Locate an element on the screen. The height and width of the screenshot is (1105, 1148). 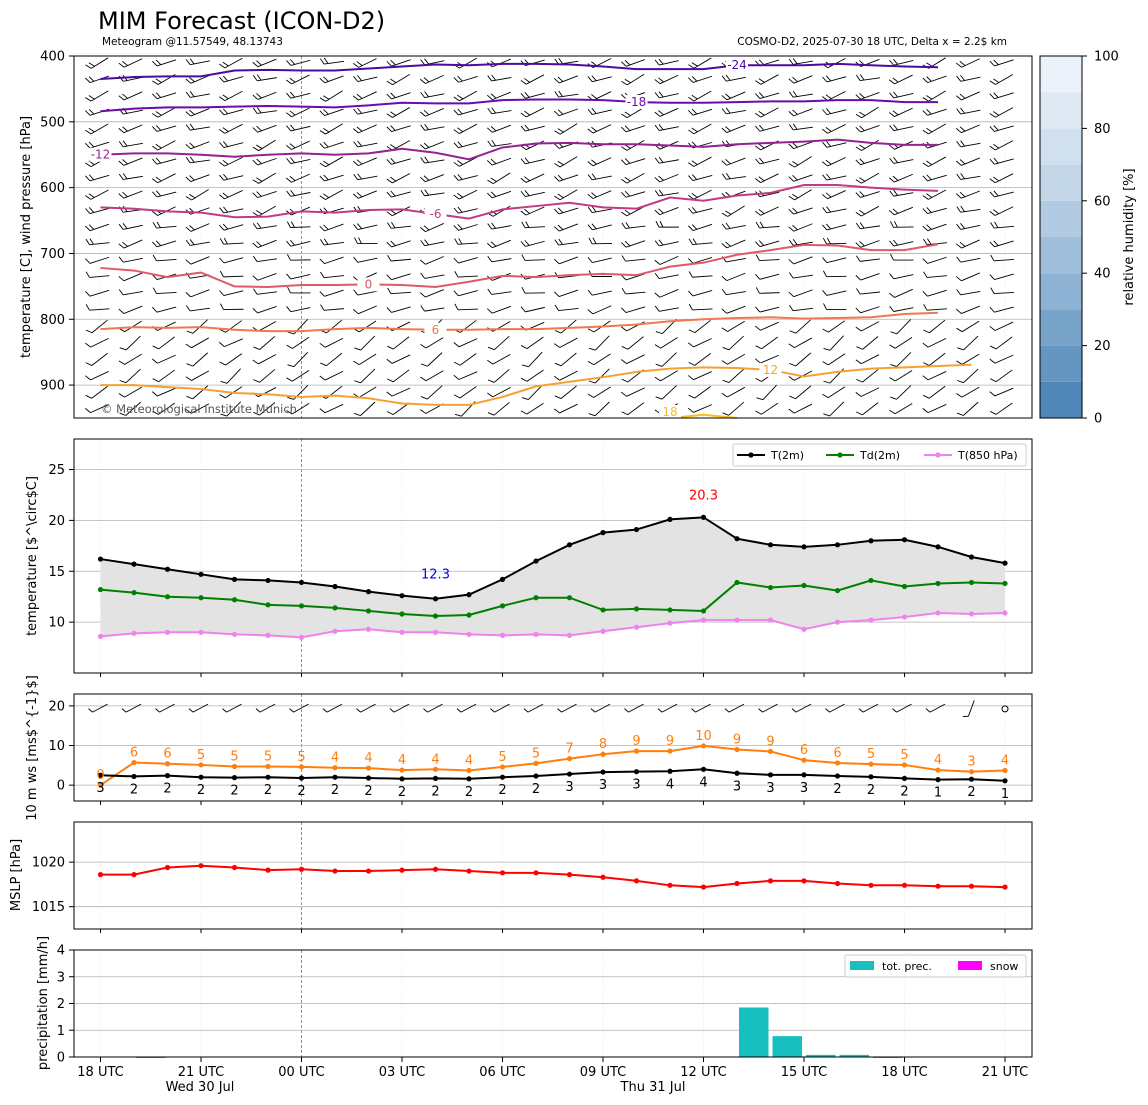
y-tick-label: 1015 is located at coordinates (48, 907).